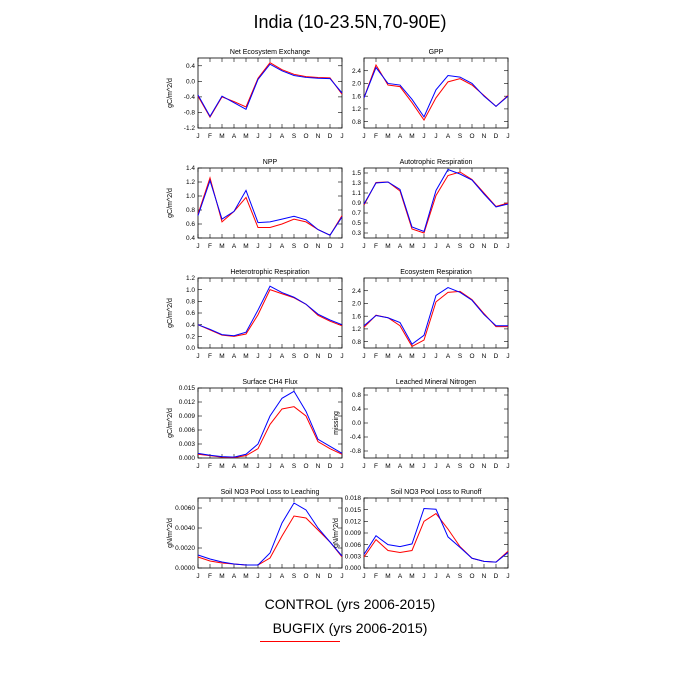 Image resolution: width=700 pixels, height=700 pixels. What do you see at coordinates (187, 444) in the screenshot?
I see `y-tick-label: 0.003` at bounding box center [187, 444].